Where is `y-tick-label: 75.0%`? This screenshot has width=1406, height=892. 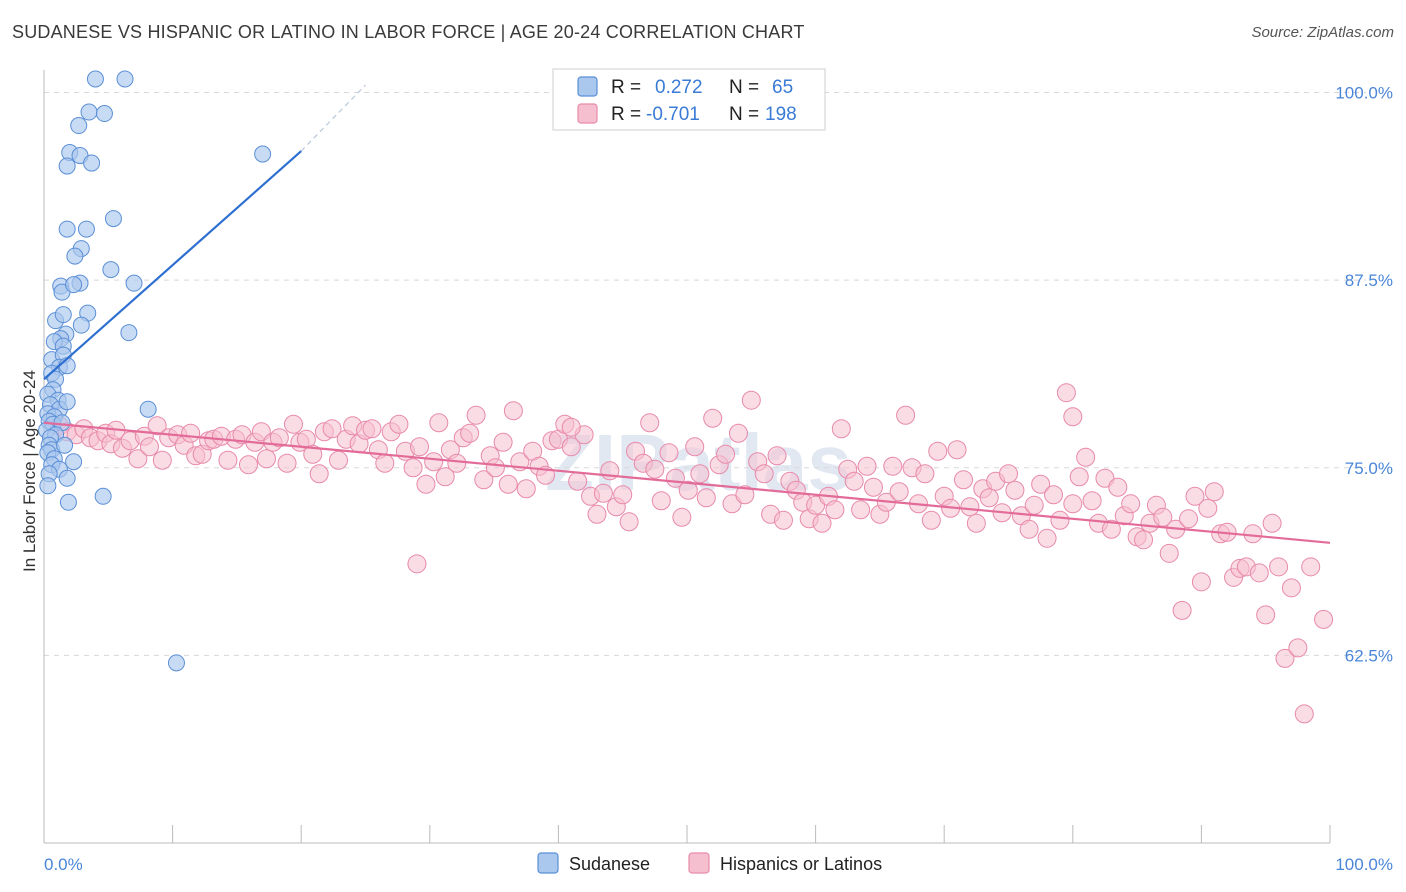 y-tick-label: 75.0% is located at coordinates (1369, 468).